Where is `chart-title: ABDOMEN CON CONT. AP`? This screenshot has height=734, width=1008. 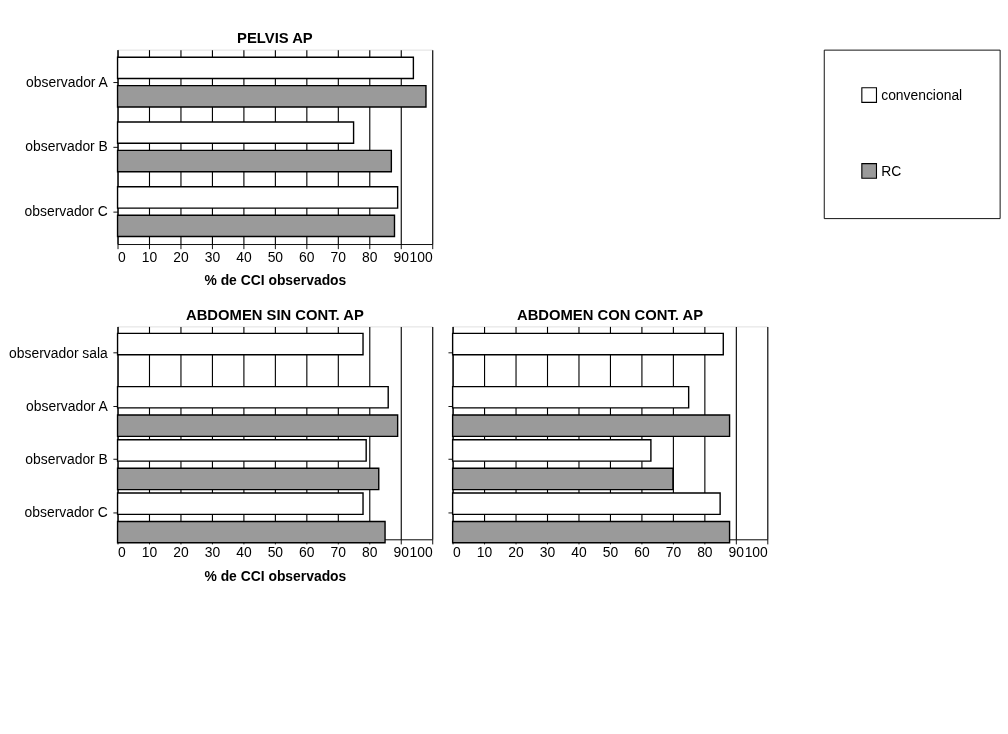 chart-title: ABDOMEN CON CONT. AP is located at coordinates (610, 314).